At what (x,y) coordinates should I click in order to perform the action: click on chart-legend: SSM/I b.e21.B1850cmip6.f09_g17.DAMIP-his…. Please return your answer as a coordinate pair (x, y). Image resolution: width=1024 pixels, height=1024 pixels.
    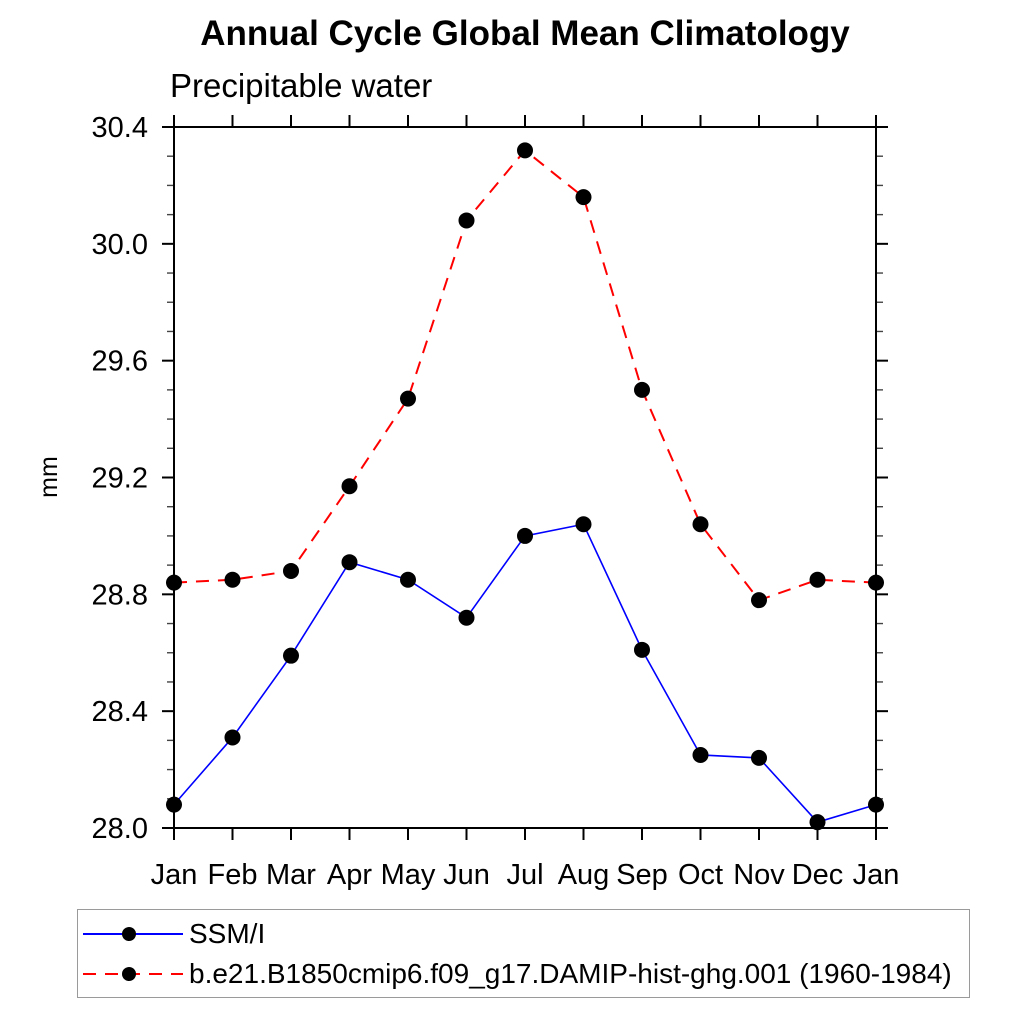
    Looking at the image, I should click on (523, 953).